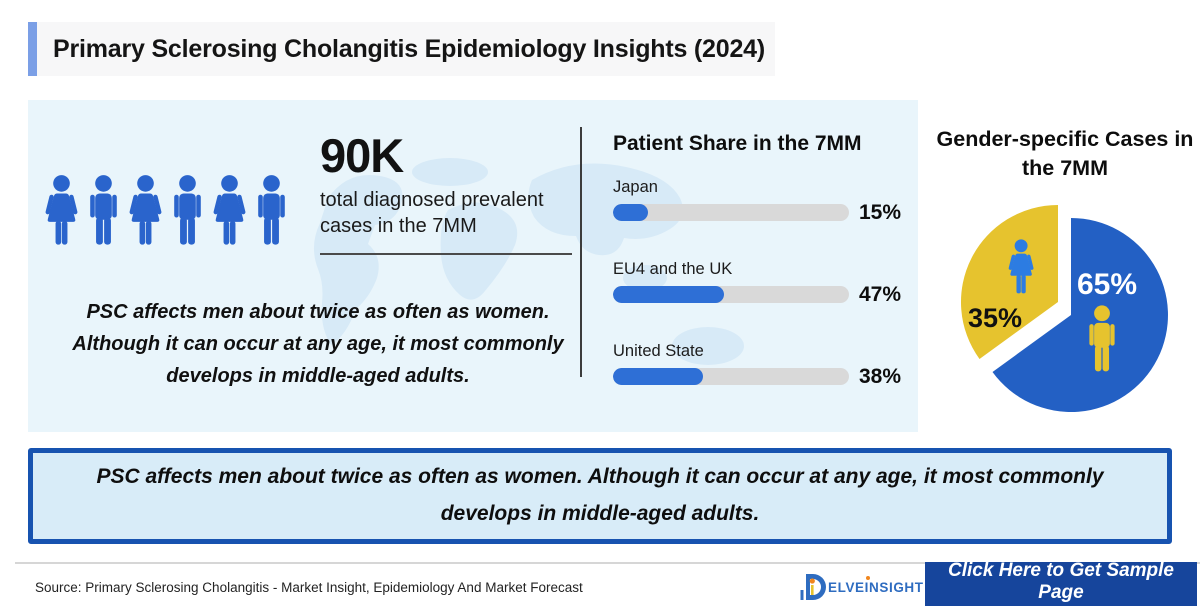  I want to click on share-bar-value: 47%, so click(880, 294).